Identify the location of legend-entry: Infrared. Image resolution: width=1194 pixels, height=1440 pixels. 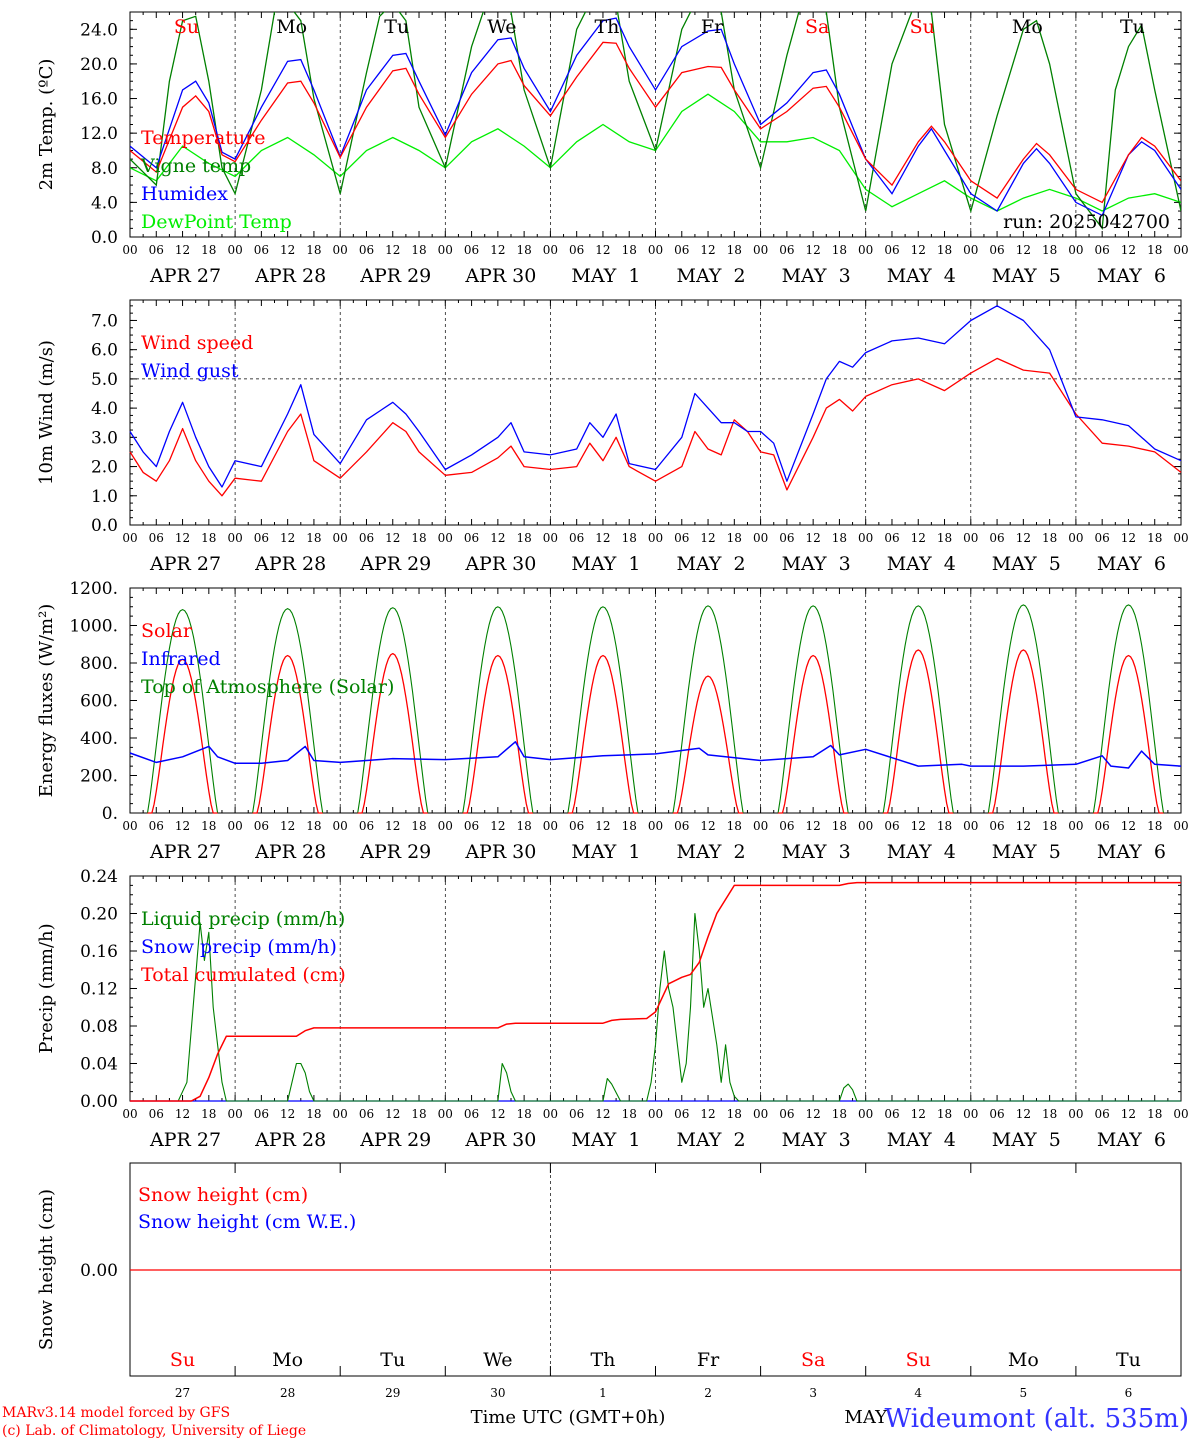
(181, 659).